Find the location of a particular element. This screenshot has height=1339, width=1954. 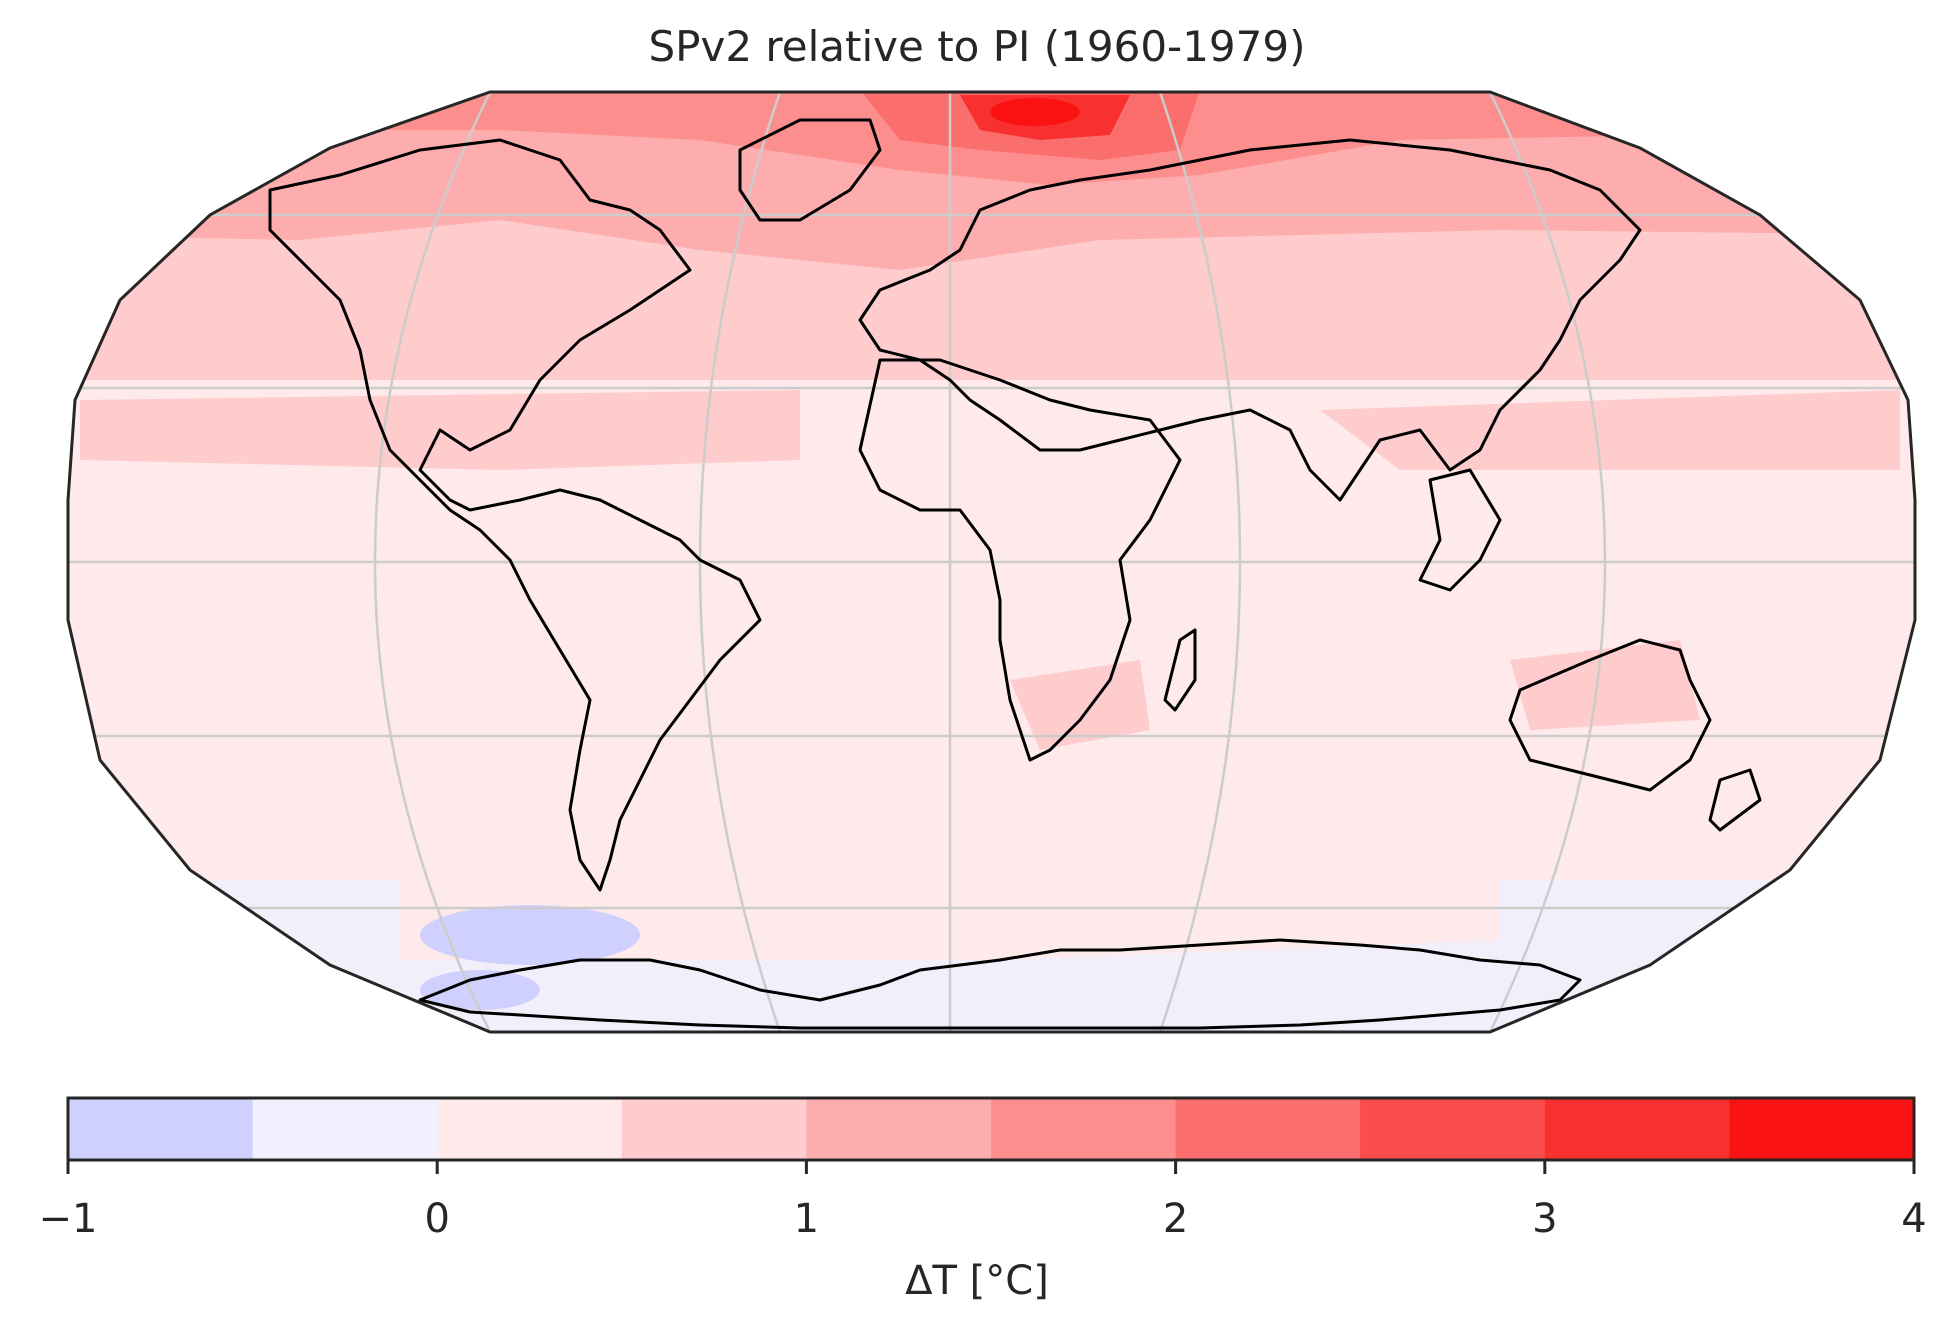

madagascar-coastline is located at coordinates (1180, 670).